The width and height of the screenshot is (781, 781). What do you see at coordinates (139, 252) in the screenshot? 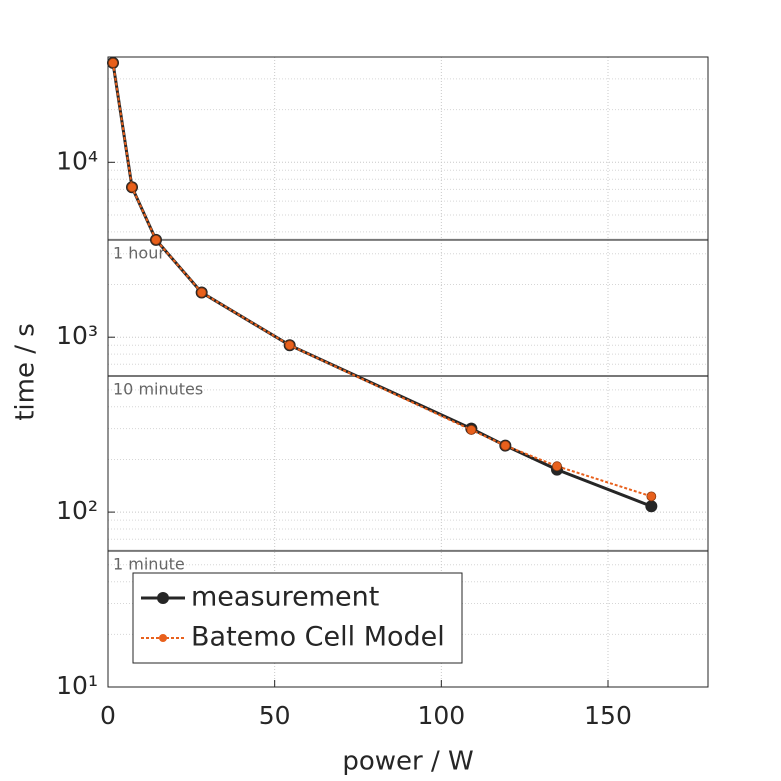
I see `reference-label: 1 hour` at bounding box center [139, 252].